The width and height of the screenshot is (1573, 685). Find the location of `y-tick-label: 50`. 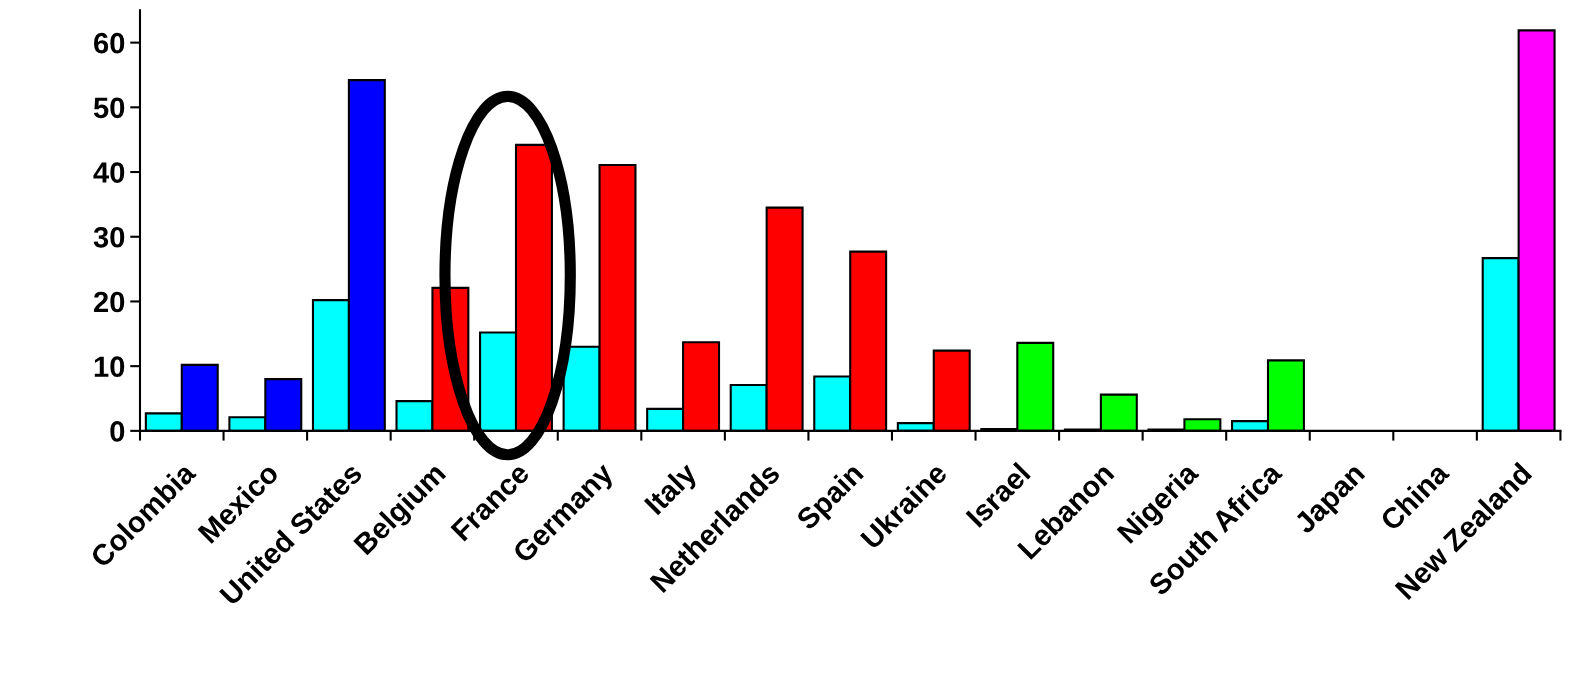

y-tick-label: 50 is located at coordinates (109, 108).